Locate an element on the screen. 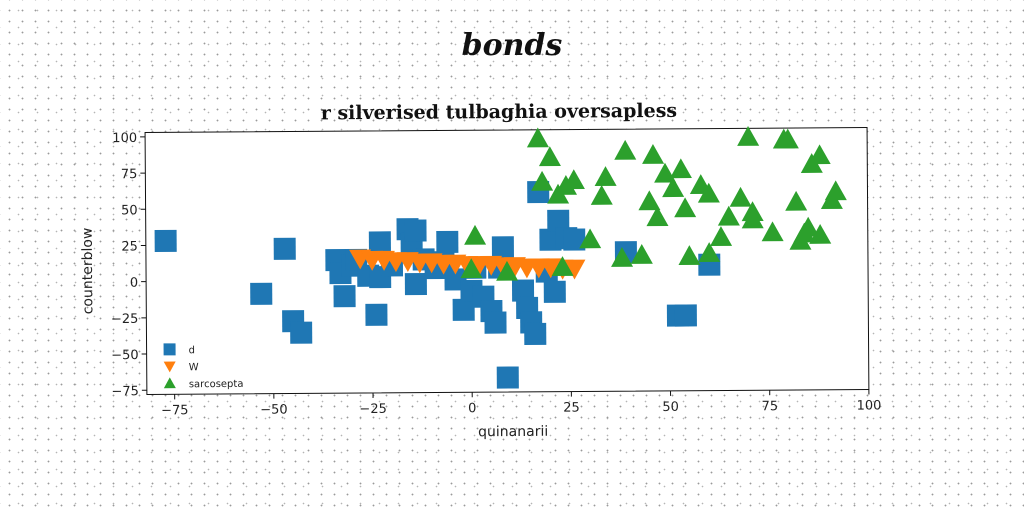 This screenshot has width=1024, height=512. page-title: bonds is located at coordinates (512, 45).